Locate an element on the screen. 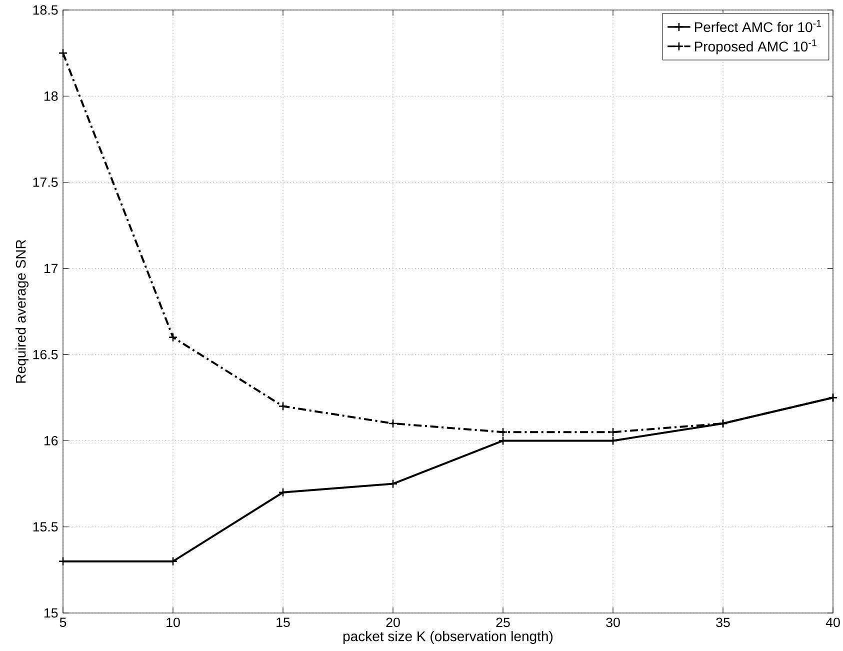  y-tick-label: 17 is located at coordinates (51, 269).